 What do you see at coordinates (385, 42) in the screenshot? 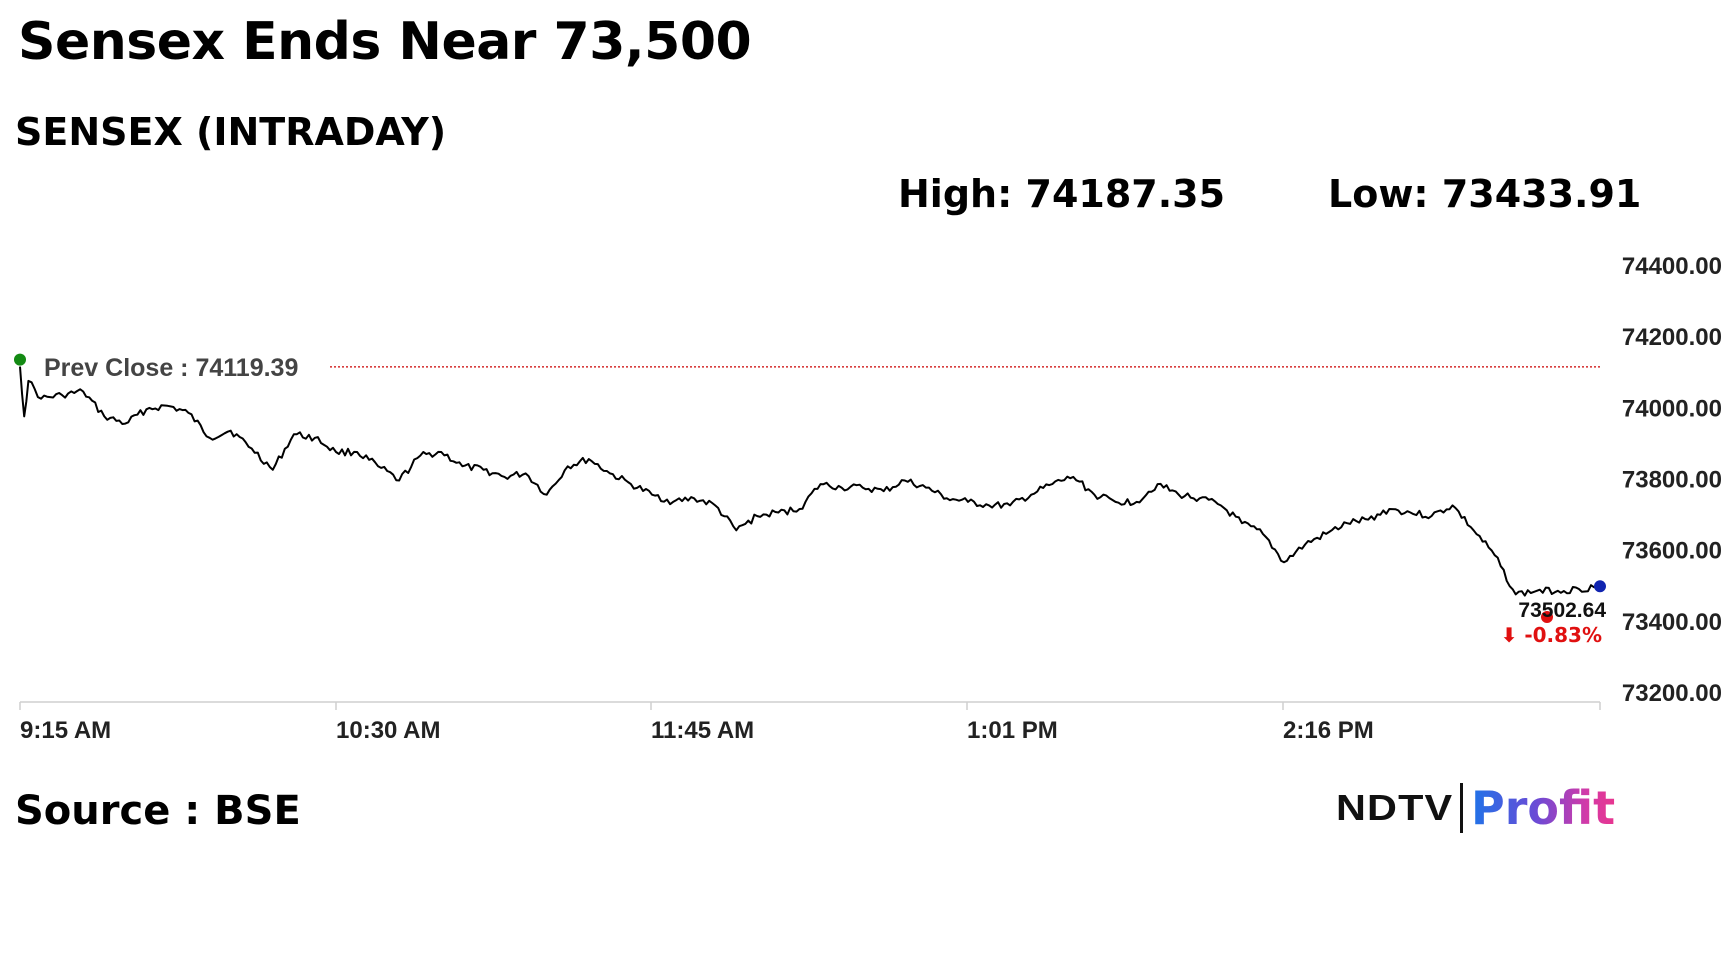
I see `headline: Sensex Ends Near 73,500` at bounding box center [385, 42].